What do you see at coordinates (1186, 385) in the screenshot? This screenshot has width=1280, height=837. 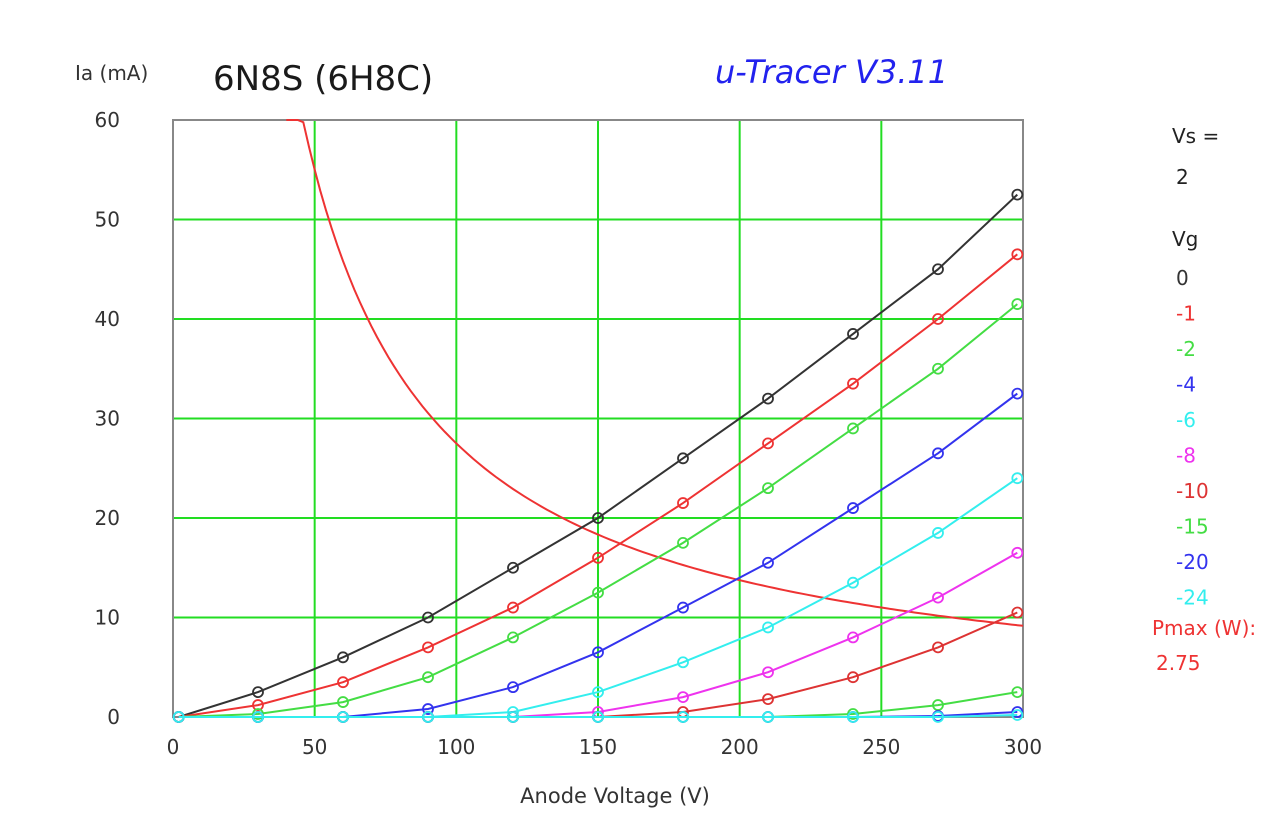 I see `legend-entry: -4` at bounding box center [1186, 385].